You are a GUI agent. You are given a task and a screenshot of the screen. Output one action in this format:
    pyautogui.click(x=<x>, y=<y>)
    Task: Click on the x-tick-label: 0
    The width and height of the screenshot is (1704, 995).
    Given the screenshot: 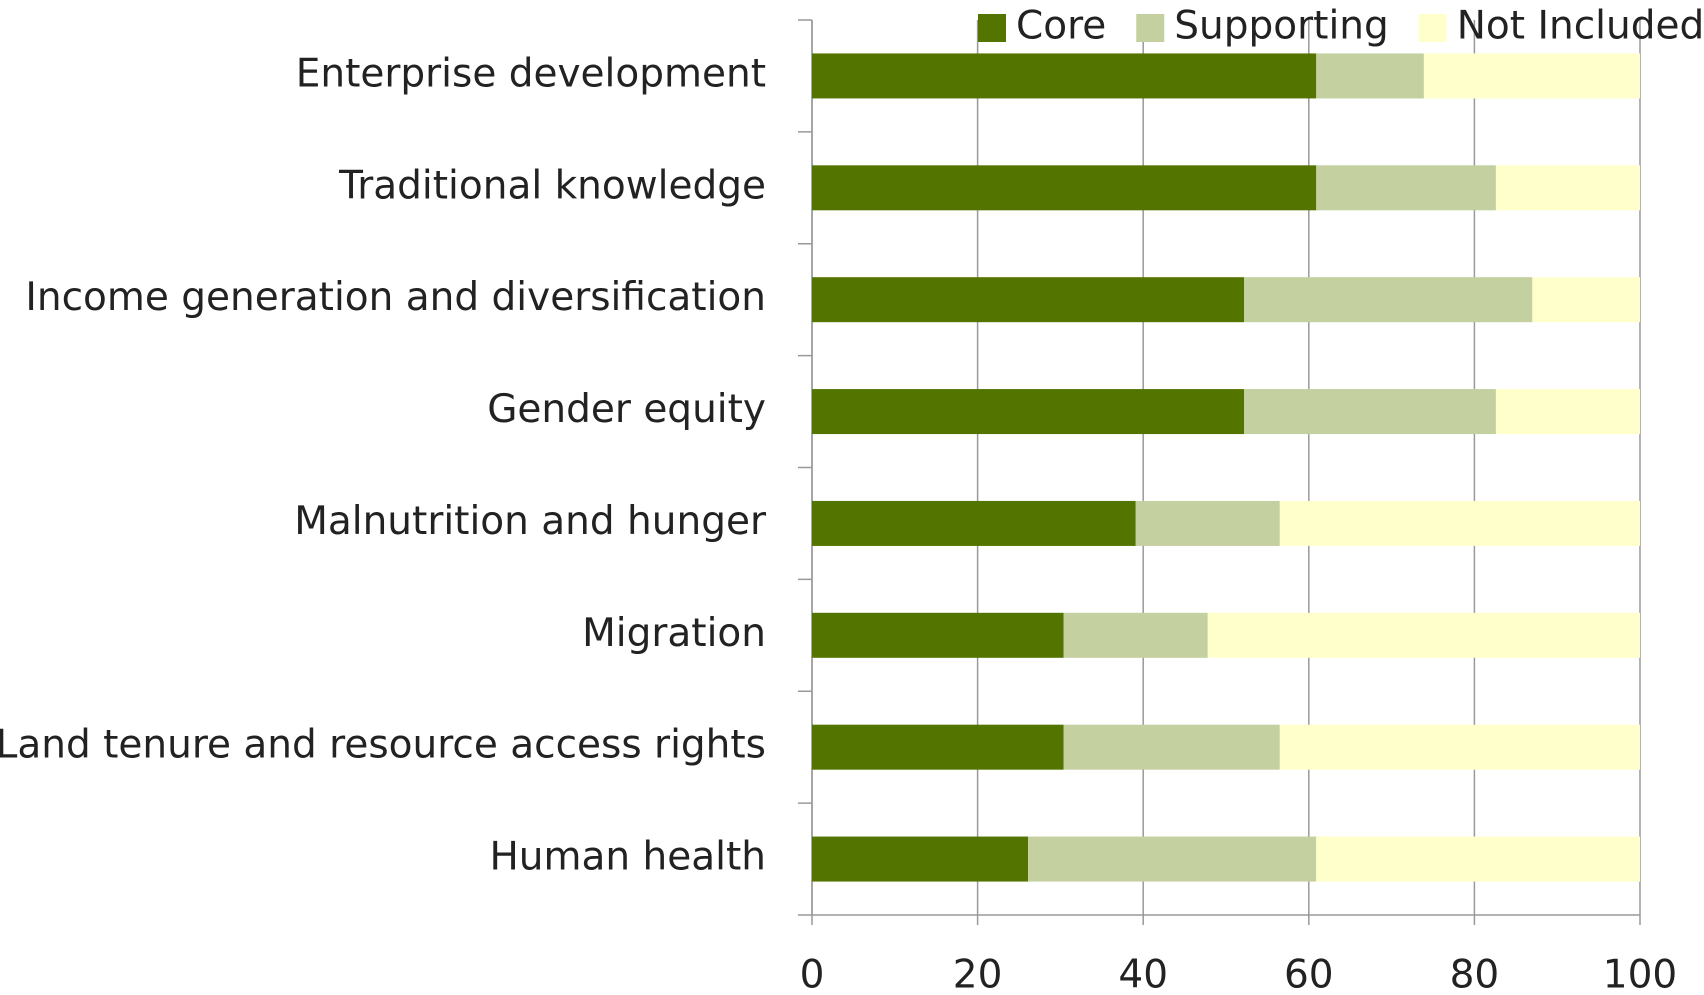 What is the action you would take?
    pyautogui.click(x=812, y=974)
    